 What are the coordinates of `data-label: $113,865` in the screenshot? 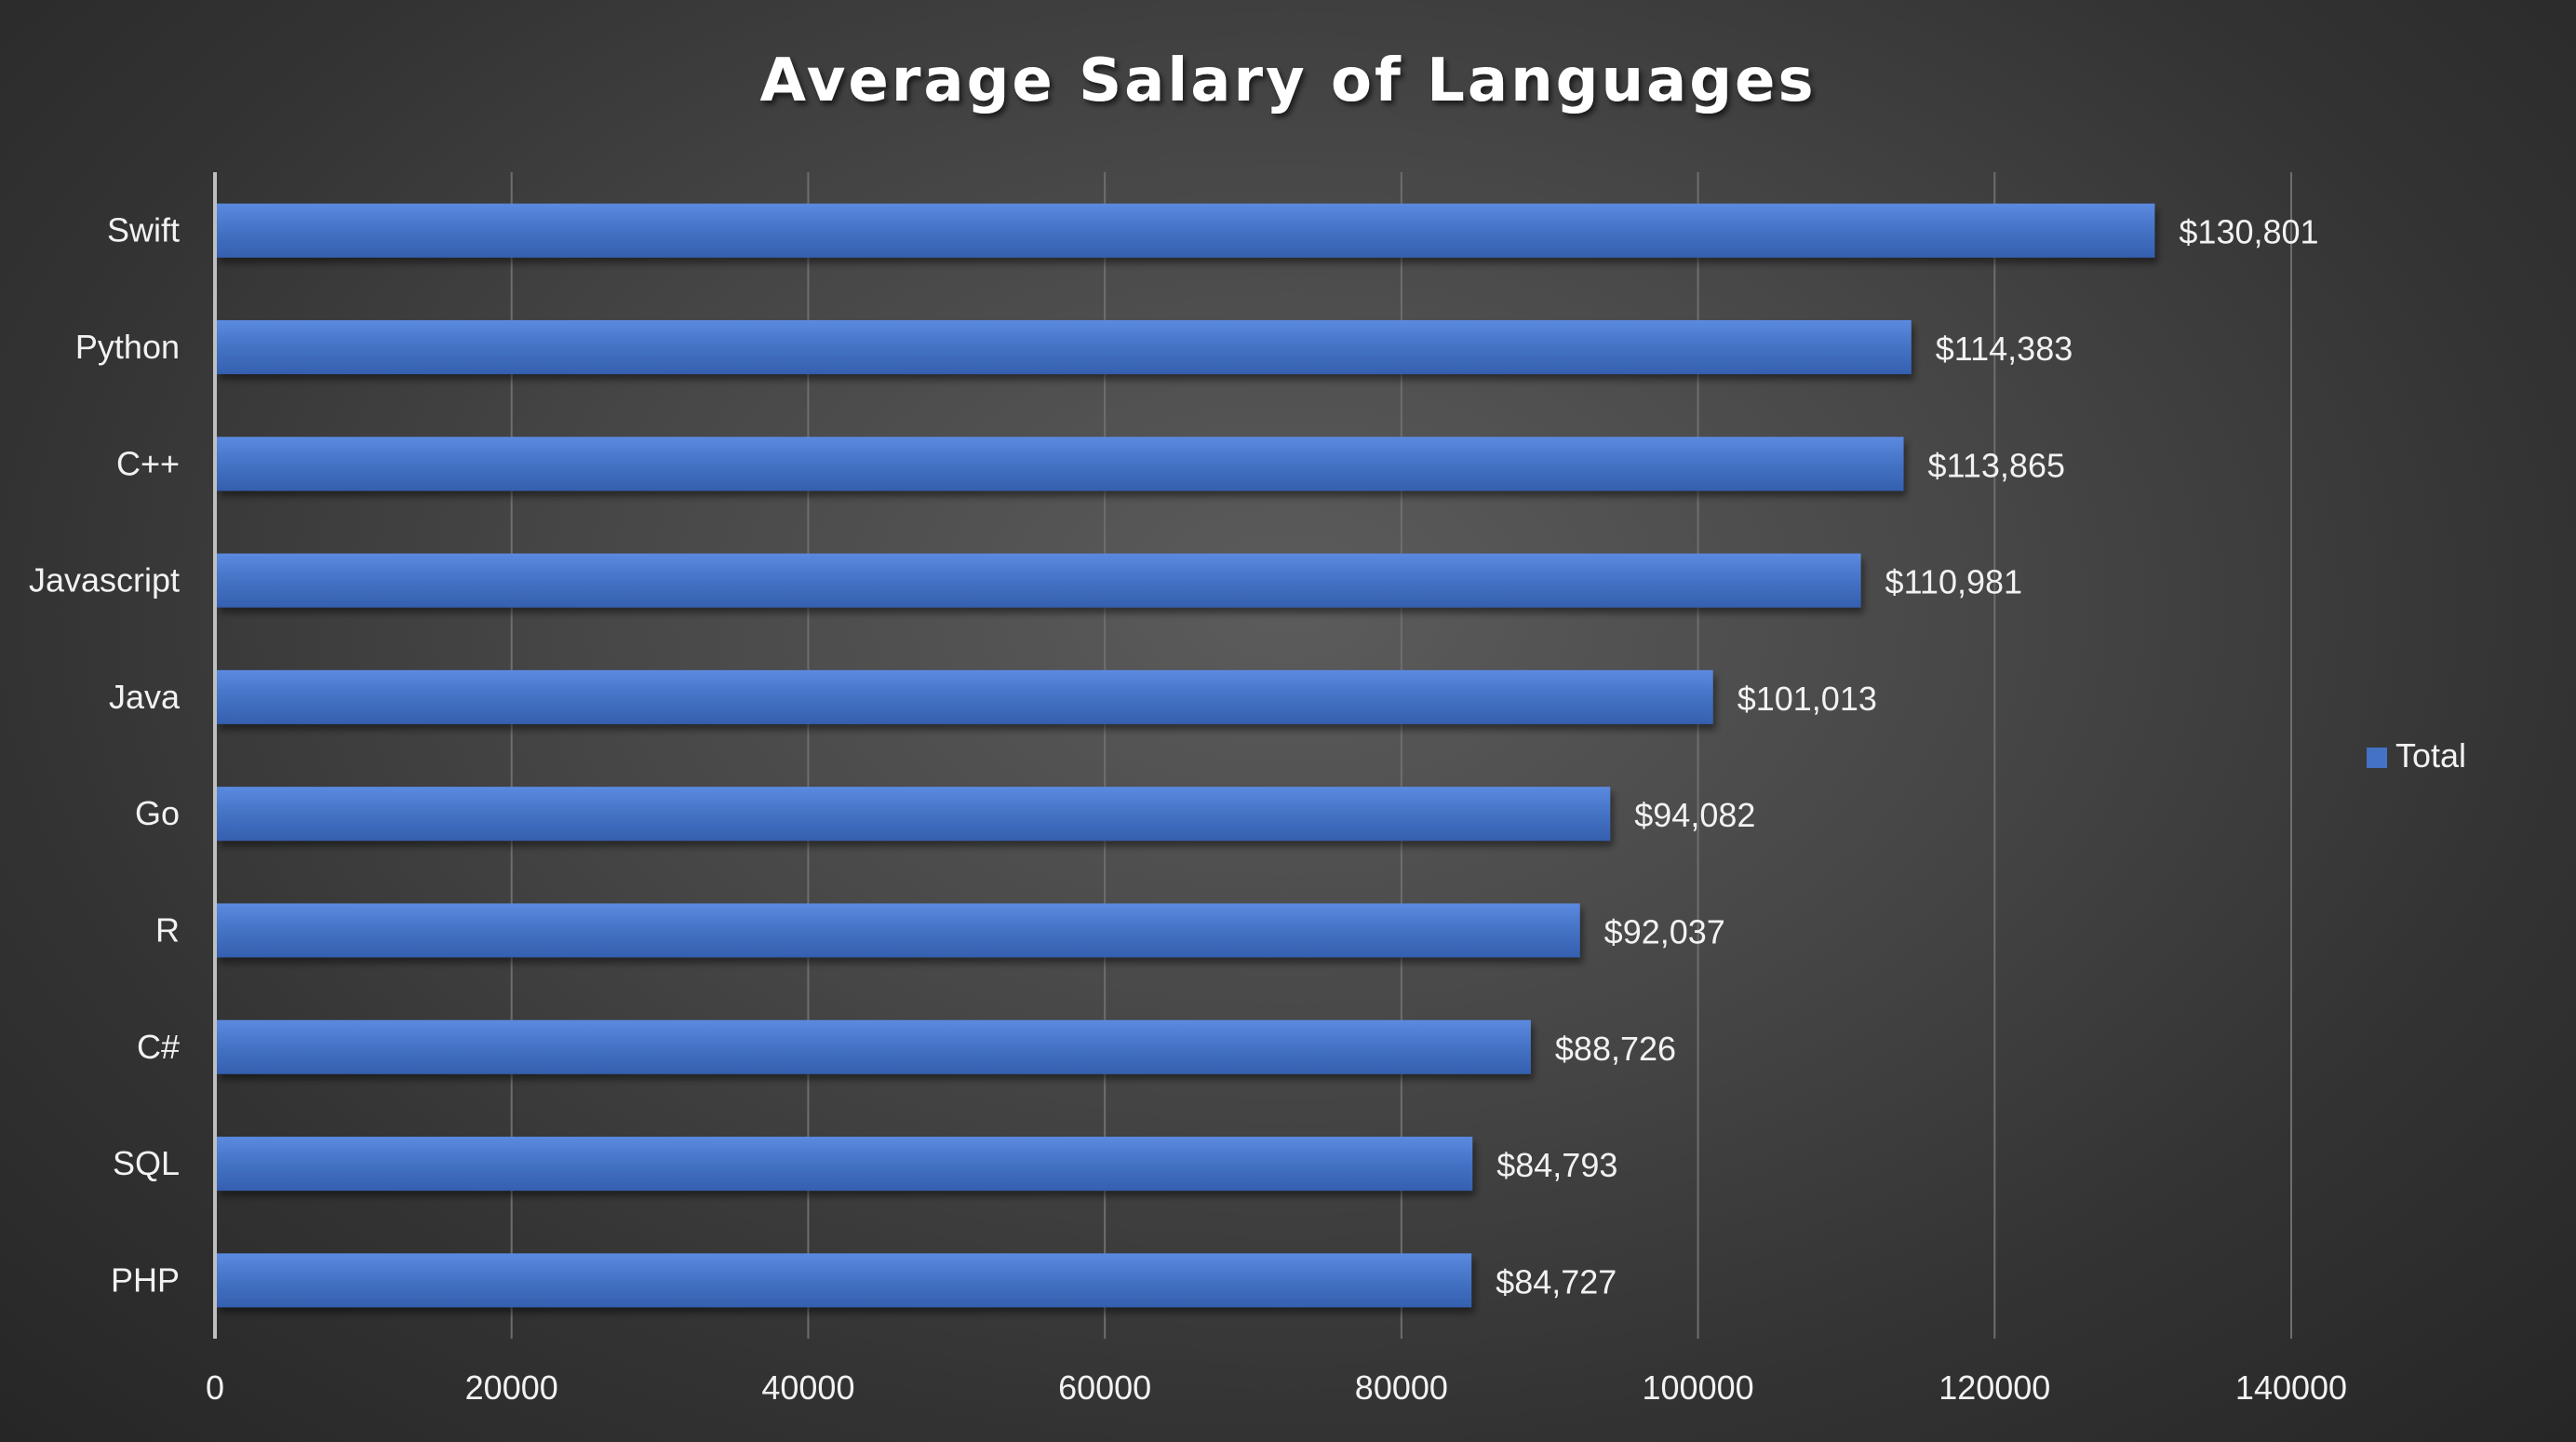 It's located at (1996, 465).